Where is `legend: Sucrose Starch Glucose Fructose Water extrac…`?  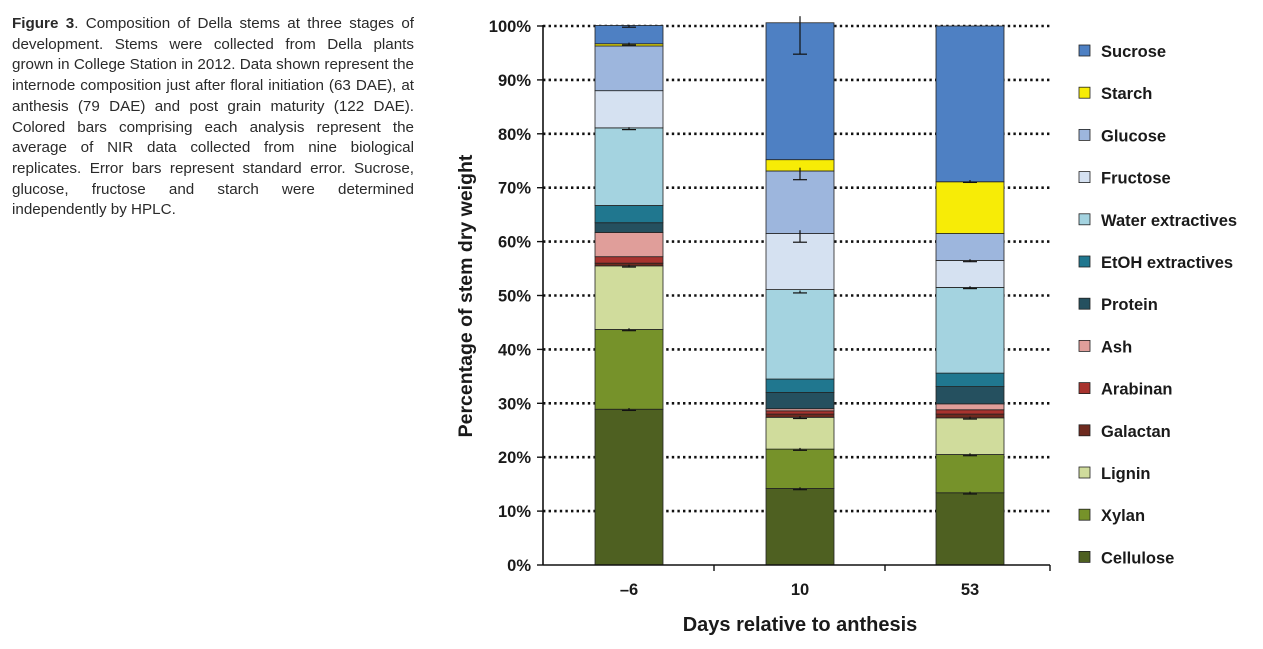 legend: Sucrose Starch Glucose Fructose Water extrac… is located at coordinates (1157, 305).